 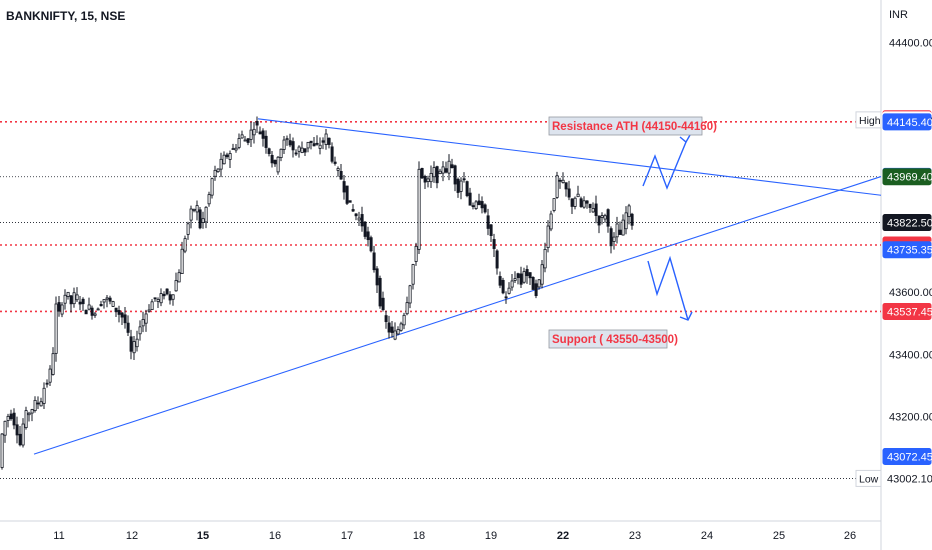 I want to click on price-label-43969: 43969.40, so click(x=909, y=178).